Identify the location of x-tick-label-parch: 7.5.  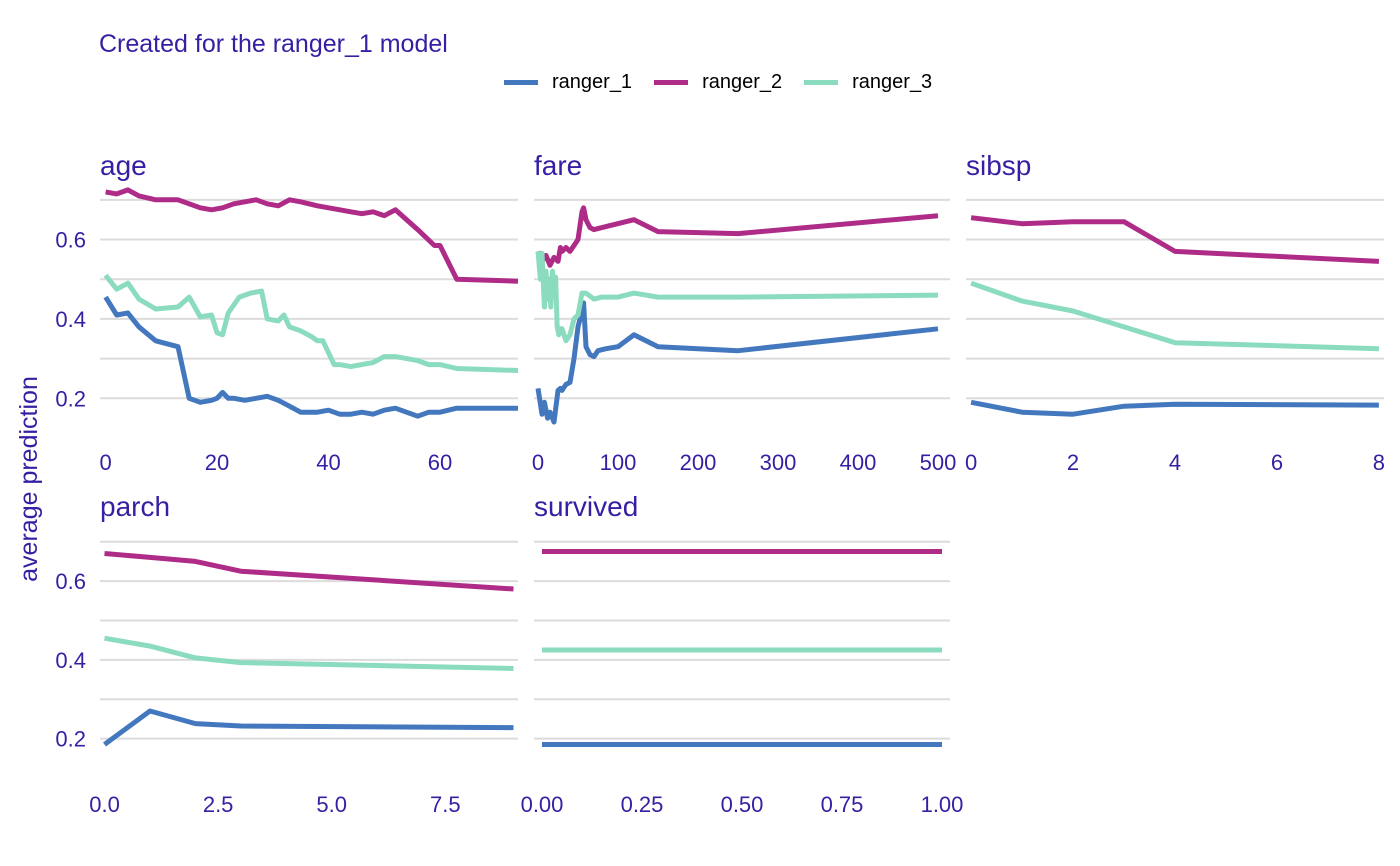
(445, 804).